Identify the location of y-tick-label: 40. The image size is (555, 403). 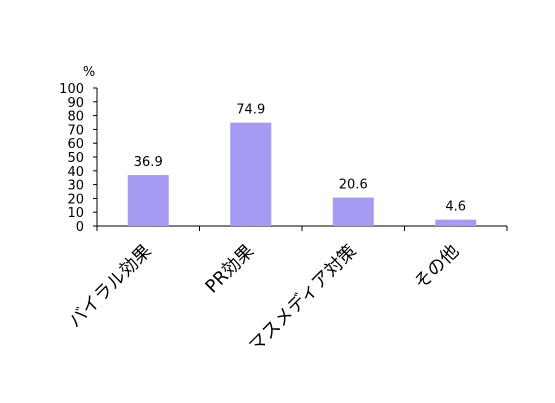
(75, 172).